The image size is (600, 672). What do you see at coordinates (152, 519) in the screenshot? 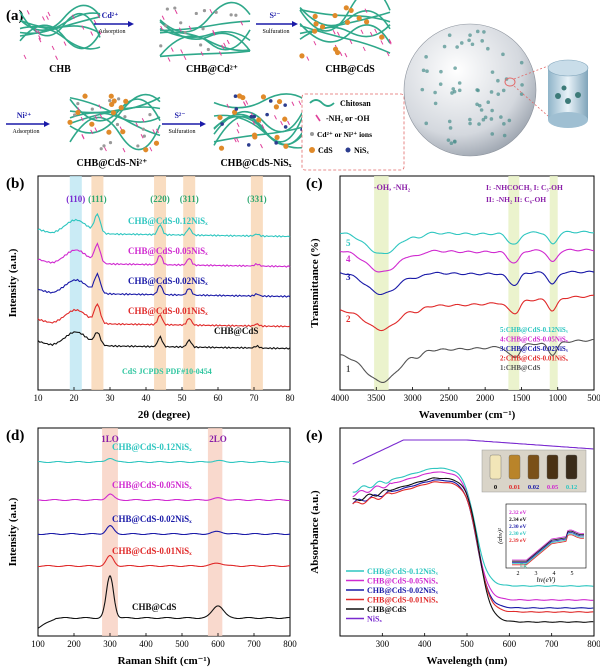
I see `raman-series-label: CHB@CdS-0.02NiSₓ` at bounding box center [152, 519].